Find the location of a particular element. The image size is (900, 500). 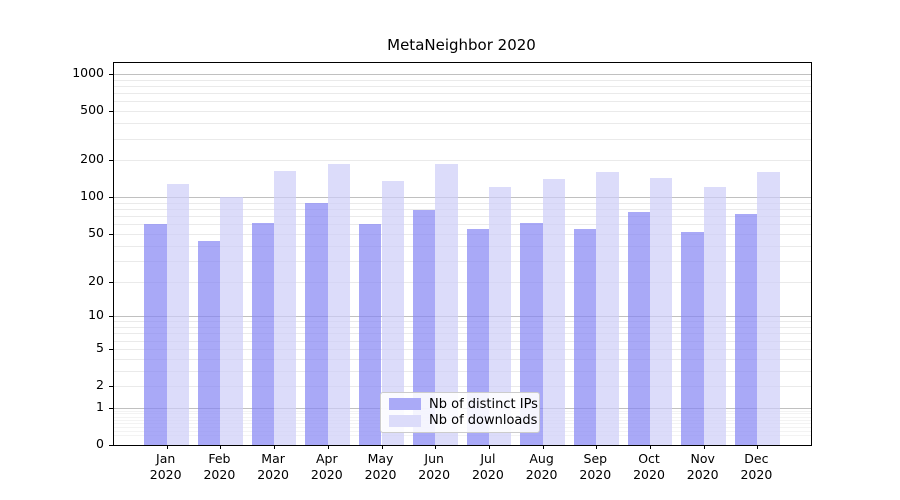

x-tick-label-month: Jun is located at coordinates (434, 458).